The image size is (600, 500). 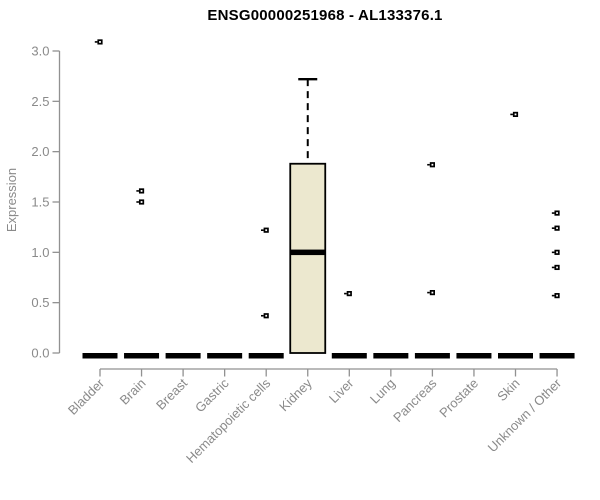 I want to click on box-lung, so click(x=391, y=356).